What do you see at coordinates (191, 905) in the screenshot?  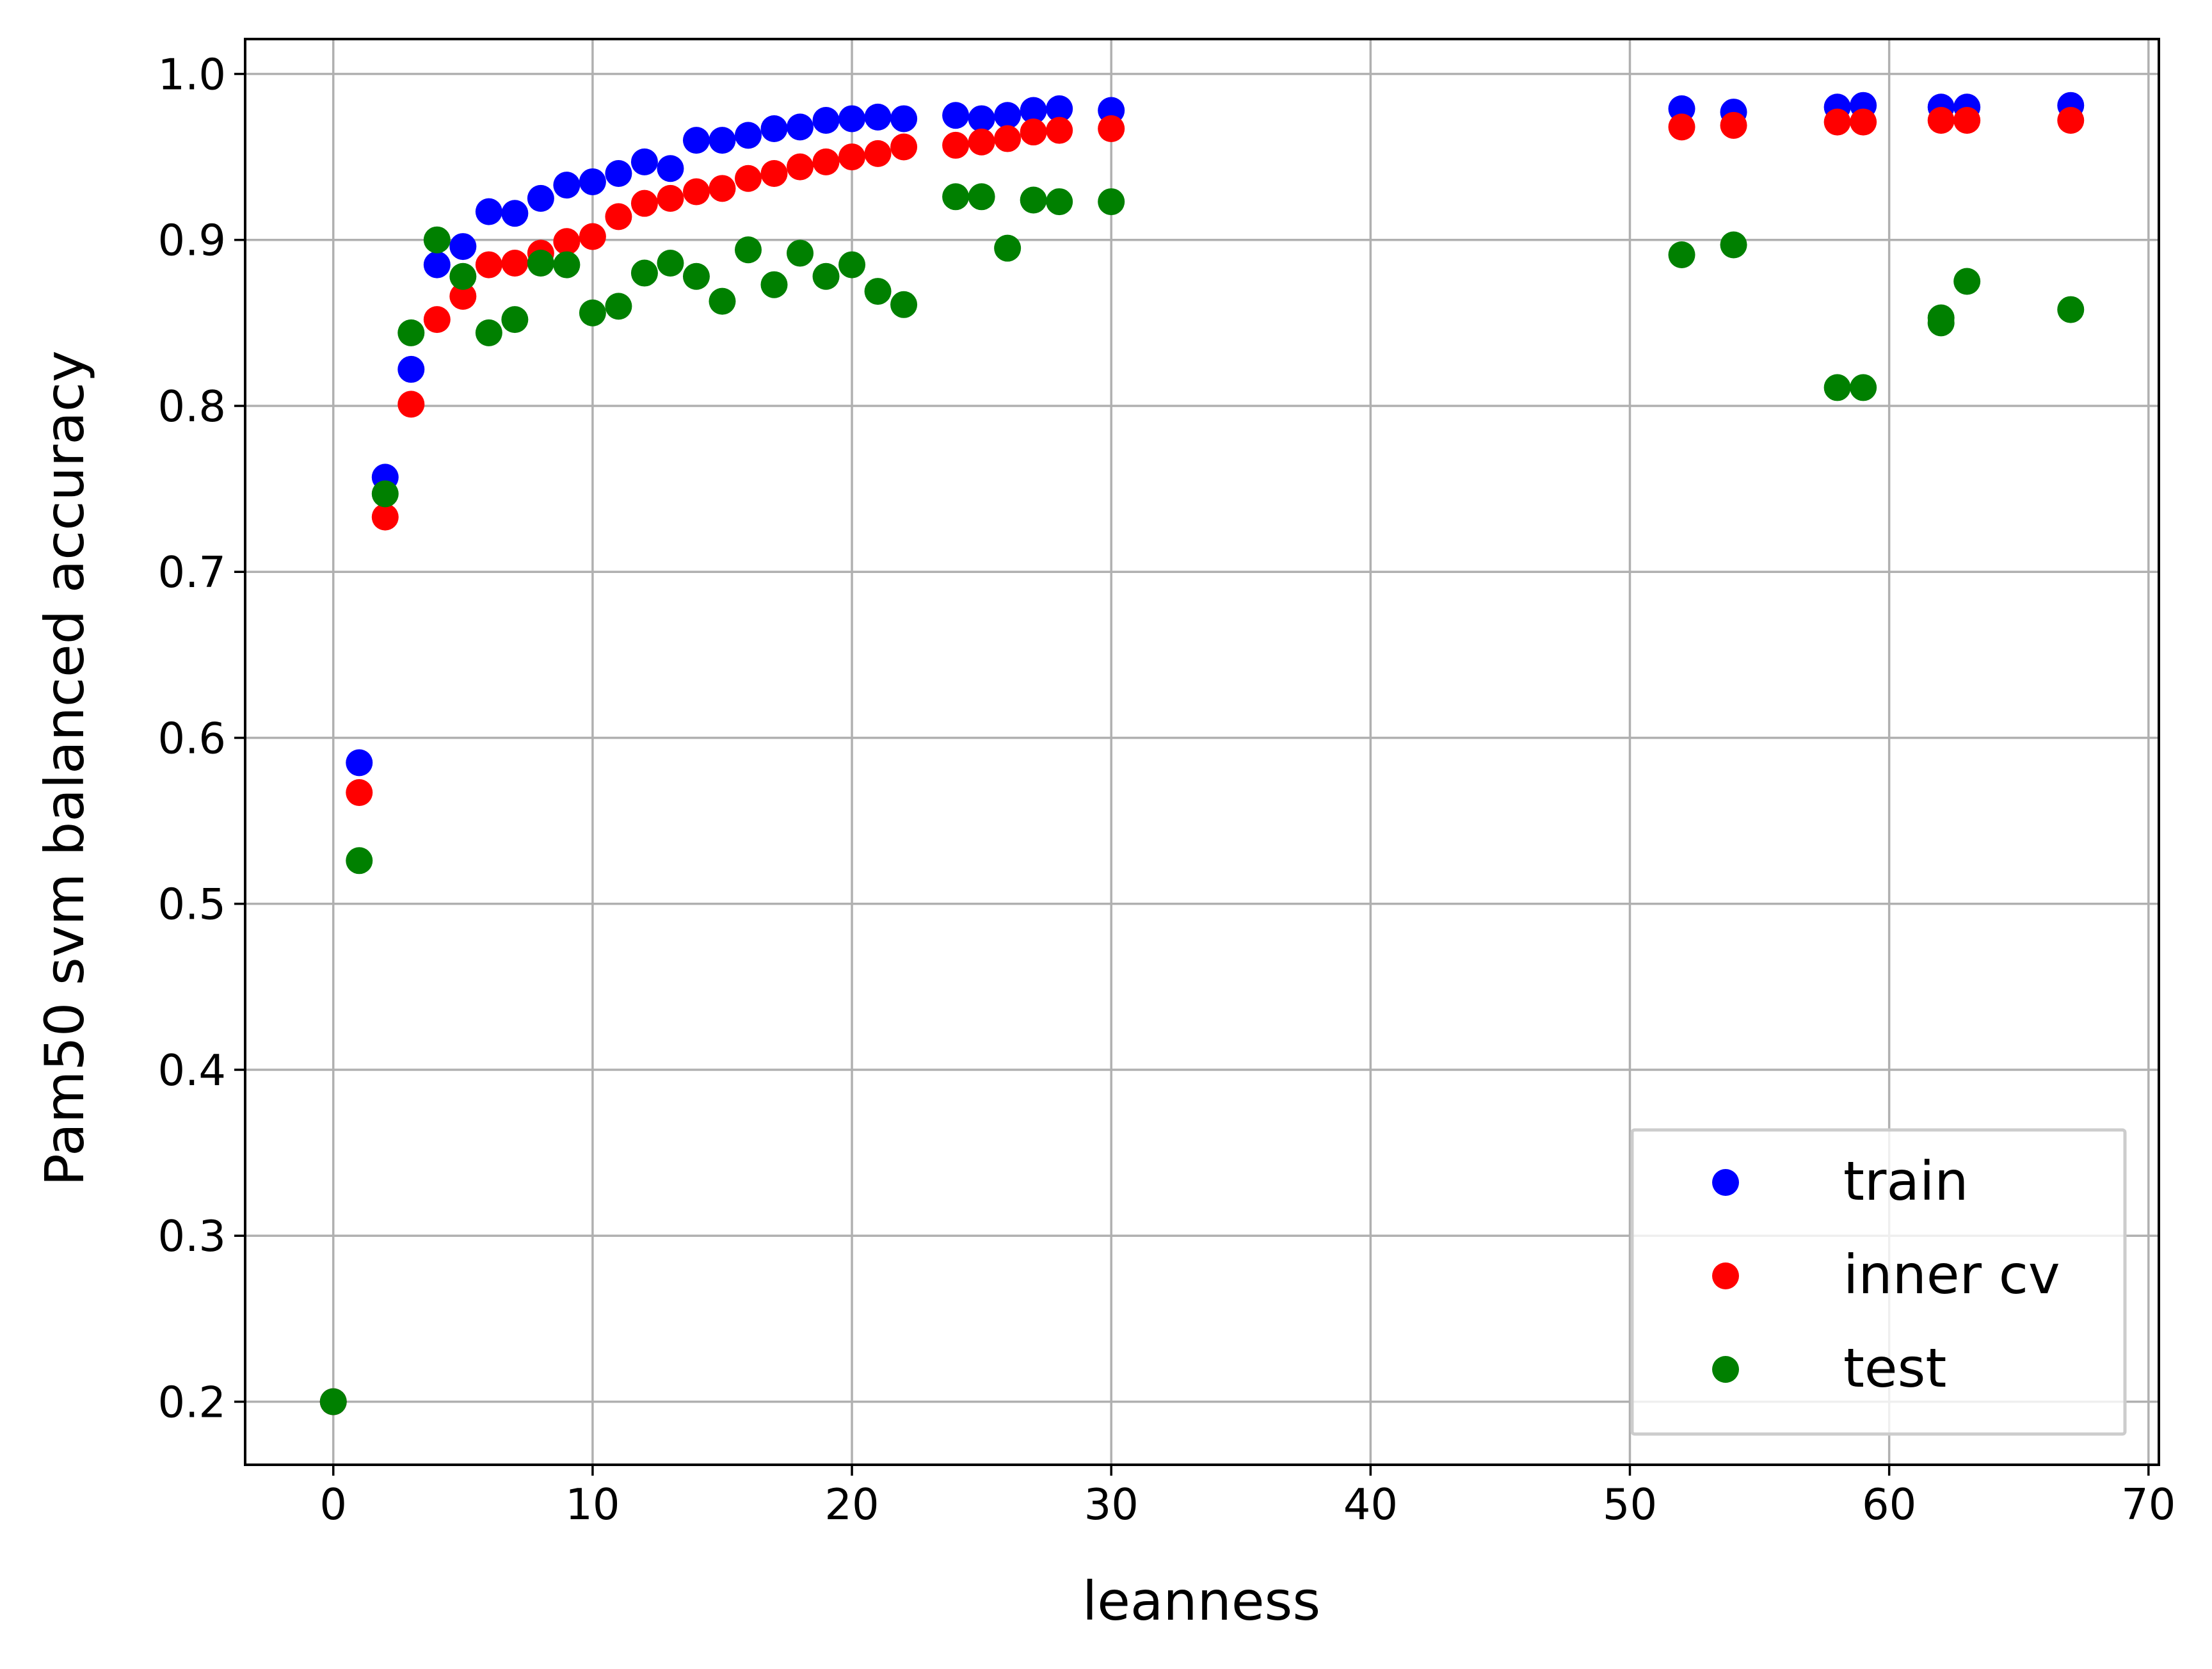 I see `y-tick-label: 0.5` at bounding box center [191, 905].